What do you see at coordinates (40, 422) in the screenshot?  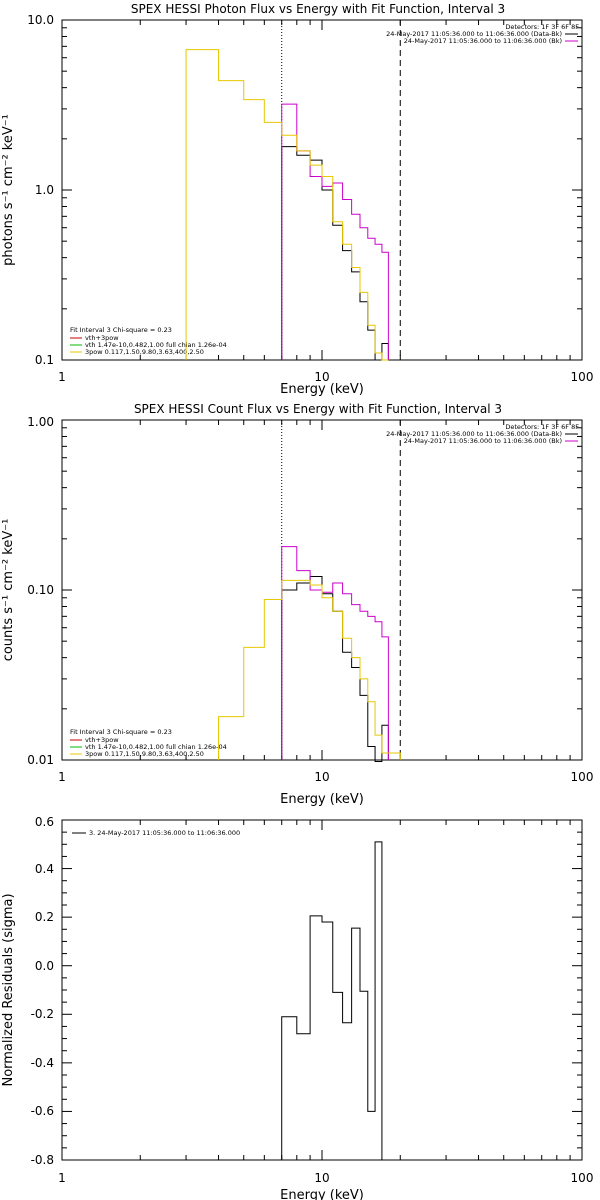 I see `y-tick-label: 1.00` at bounding box center [40, 422].